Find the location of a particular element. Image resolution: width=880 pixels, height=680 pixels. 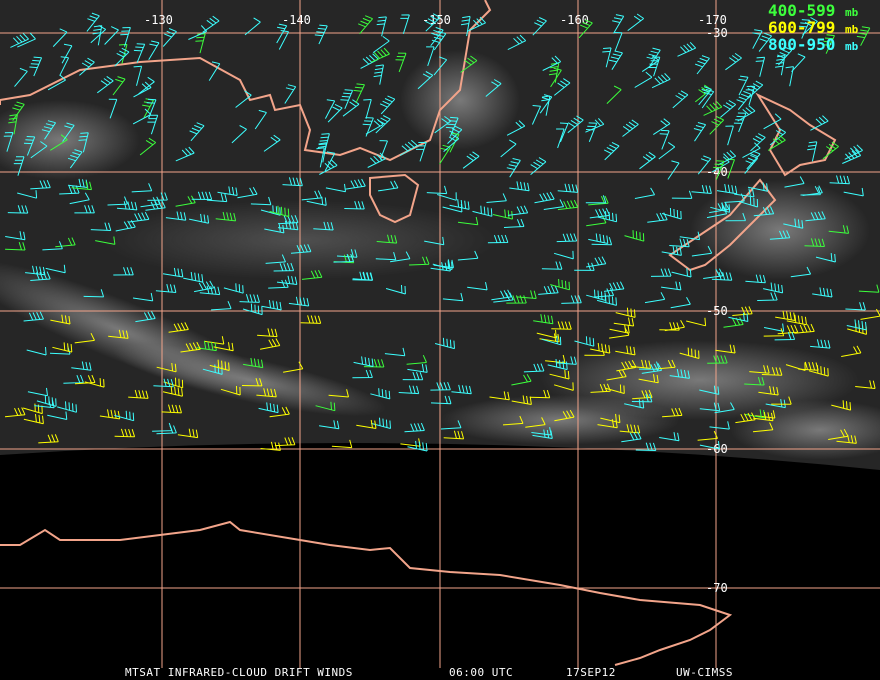

legend-unit: mb is located at coordinates (852, 46).